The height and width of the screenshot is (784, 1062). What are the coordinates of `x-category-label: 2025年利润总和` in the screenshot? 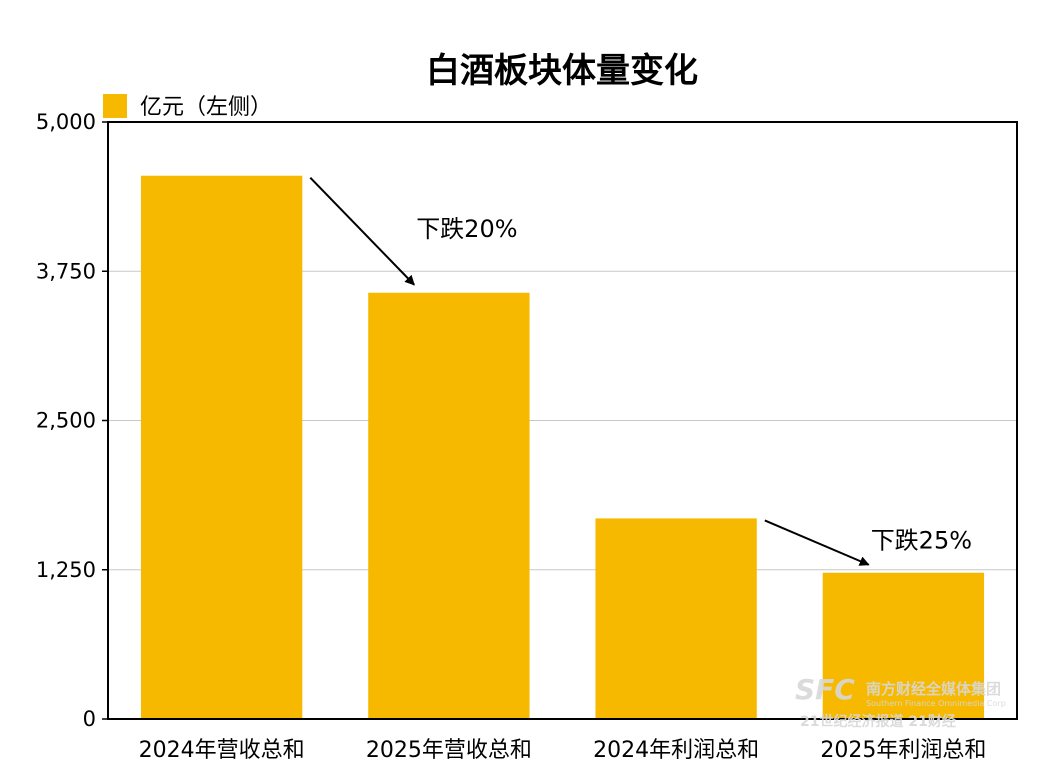 It's located at (903, 750).